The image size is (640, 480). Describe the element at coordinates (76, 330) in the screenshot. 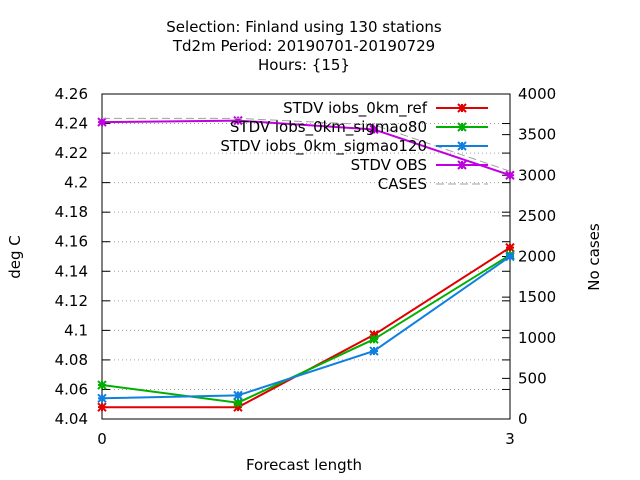

I see `y-tick-label: 4.1` at that location.